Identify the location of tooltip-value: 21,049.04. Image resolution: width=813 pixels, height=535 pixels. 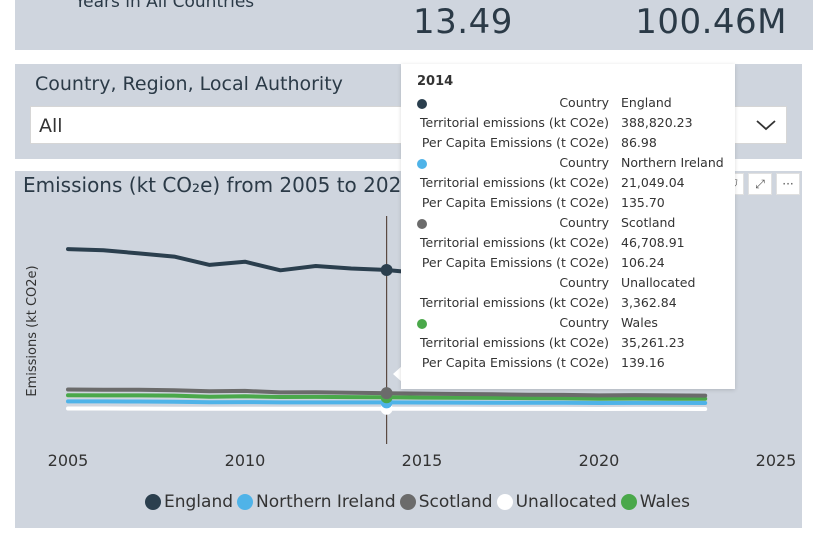
(653, 182).